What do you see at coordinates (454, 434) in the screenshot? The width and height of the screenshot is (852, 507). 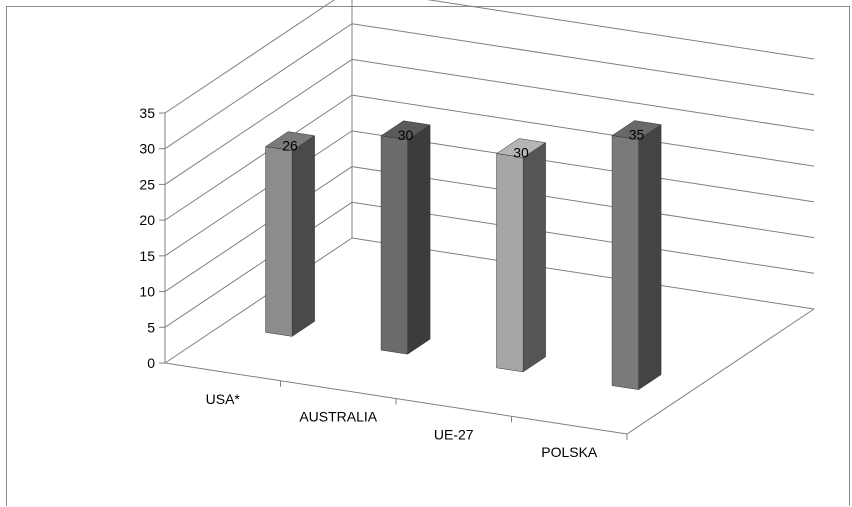 I see `x-category-label: UE-27` at bounding box center [454, 434].